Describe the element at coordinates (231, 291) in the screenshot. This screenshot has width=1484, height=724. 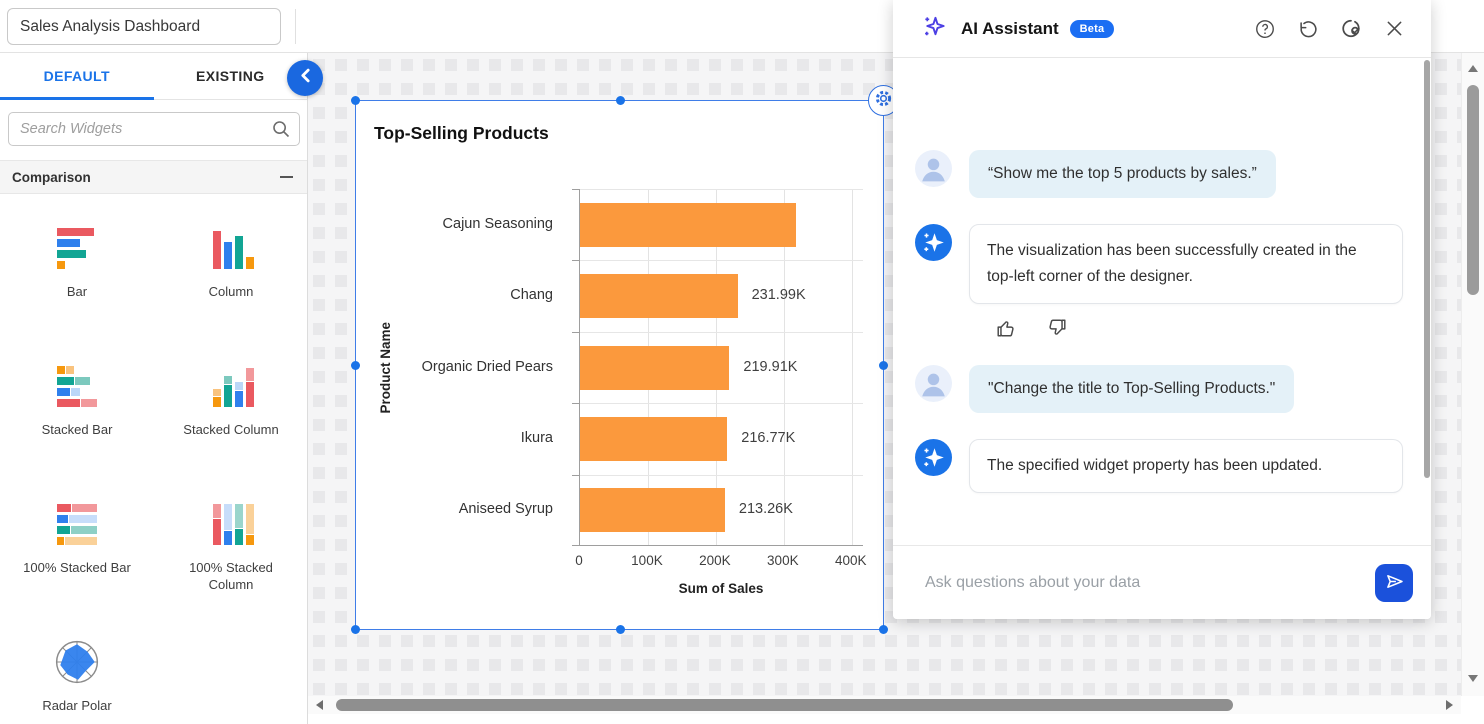
I see `widget-item-label: Column` at that location.